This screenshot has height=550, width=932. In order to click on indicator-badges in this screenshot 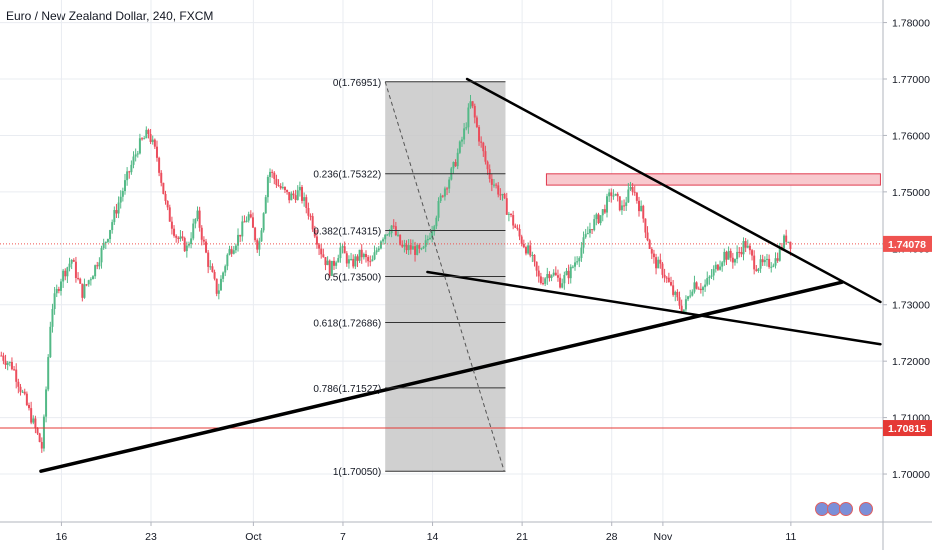, I will do `click(844, 509)`.